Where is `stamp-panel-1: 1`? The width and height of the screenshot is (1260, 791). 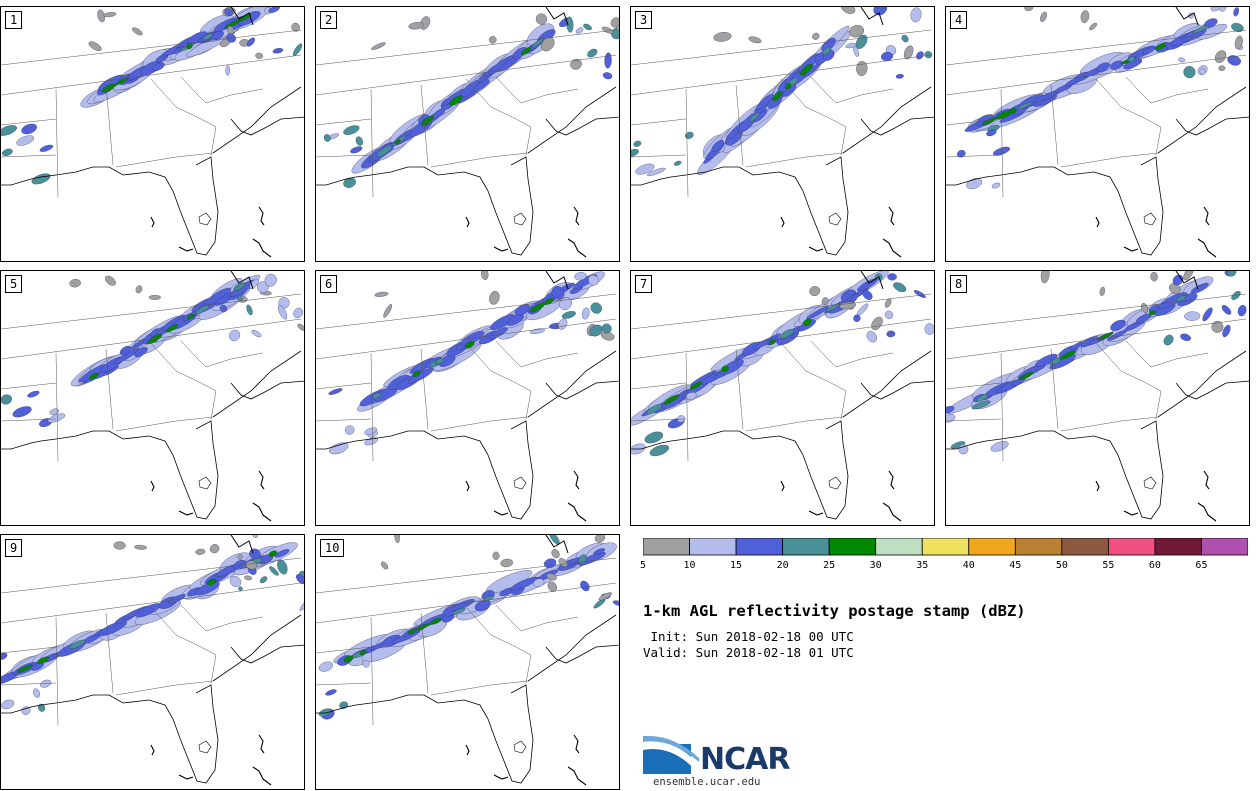
stamp-panel-1: 1 is located at coordinates (152, 134).